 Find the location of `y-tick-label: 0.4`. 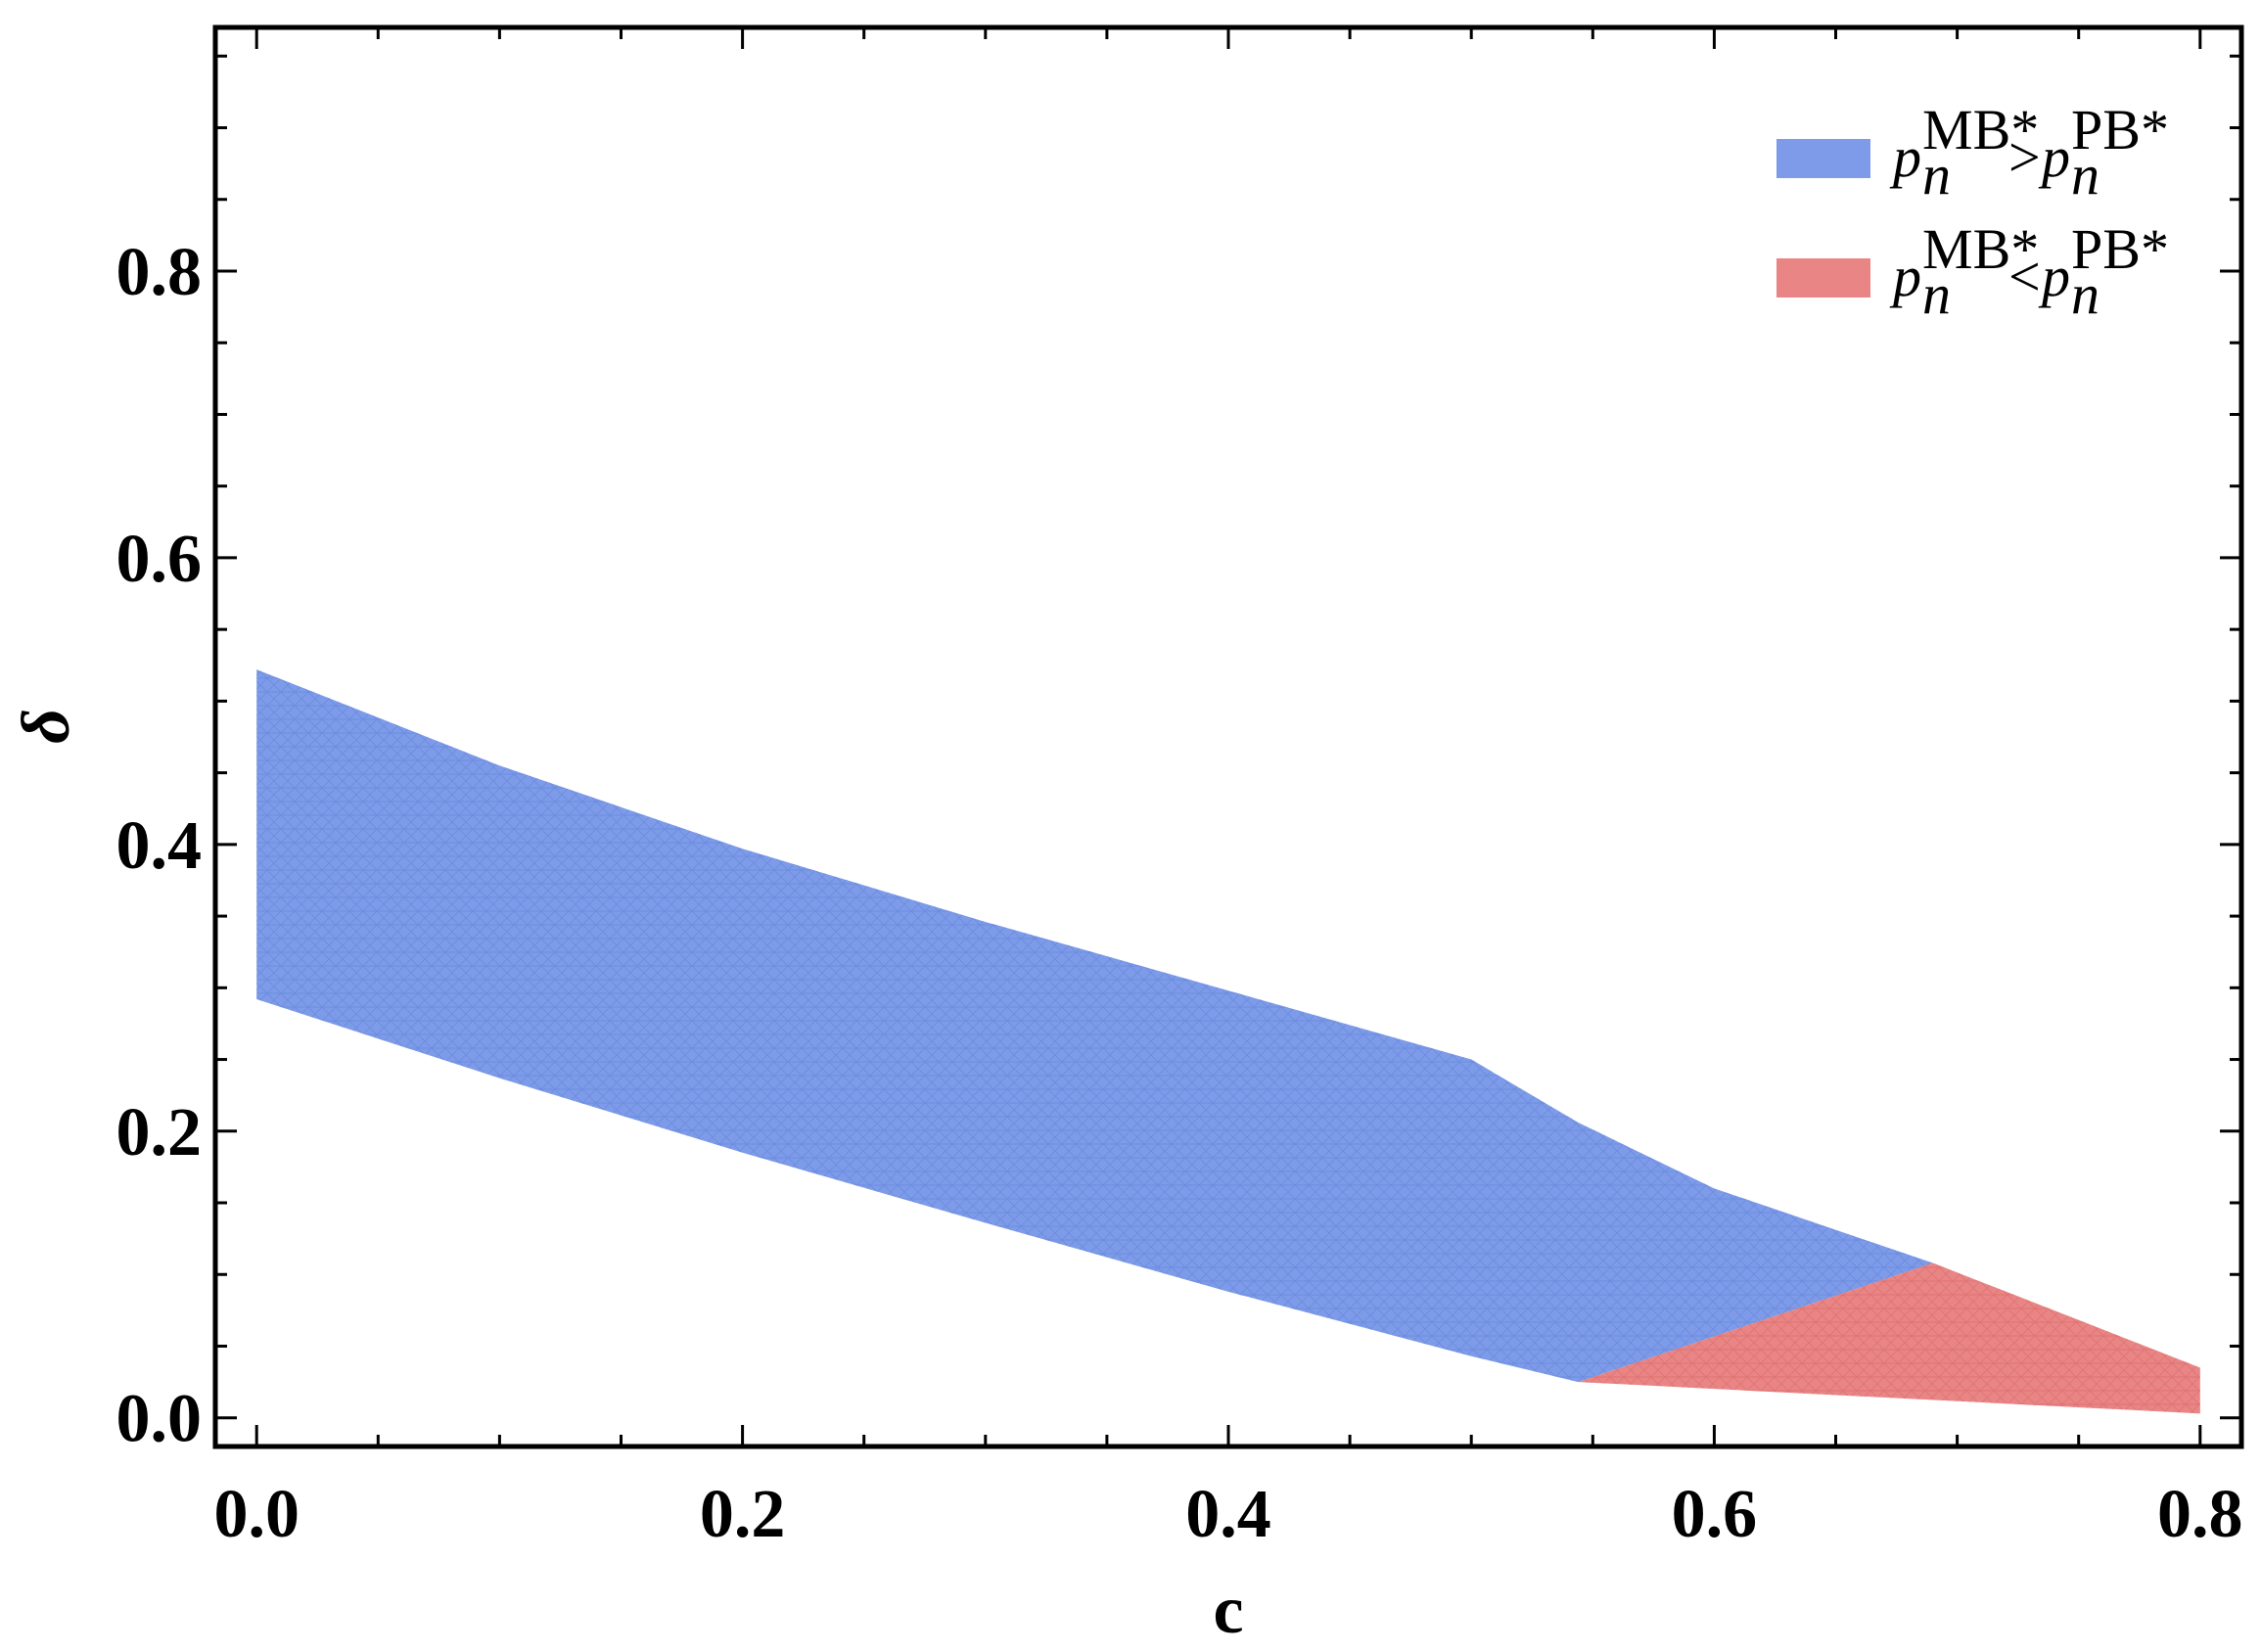

y-tick-label: 0.4 is located at coordinates (159, 846).